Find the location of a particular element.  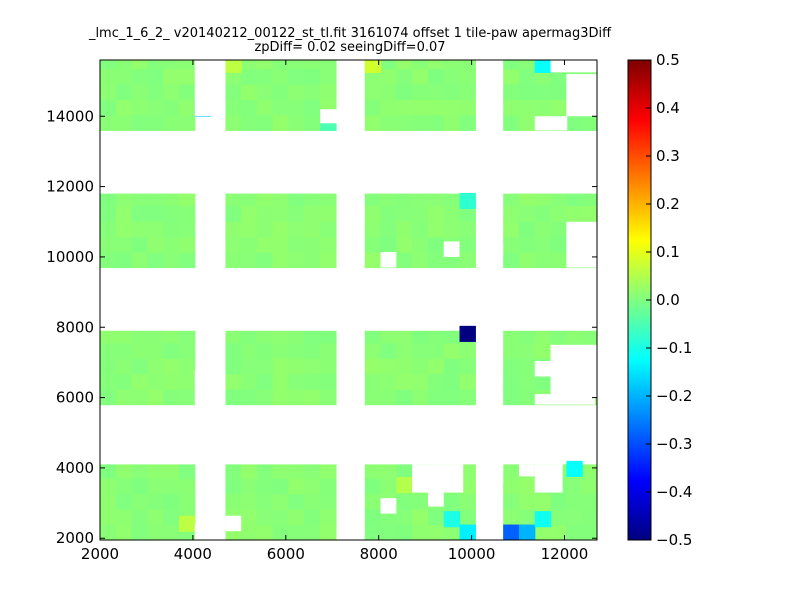

y-tick-label: 14000 is located at coordinates (70, 116).